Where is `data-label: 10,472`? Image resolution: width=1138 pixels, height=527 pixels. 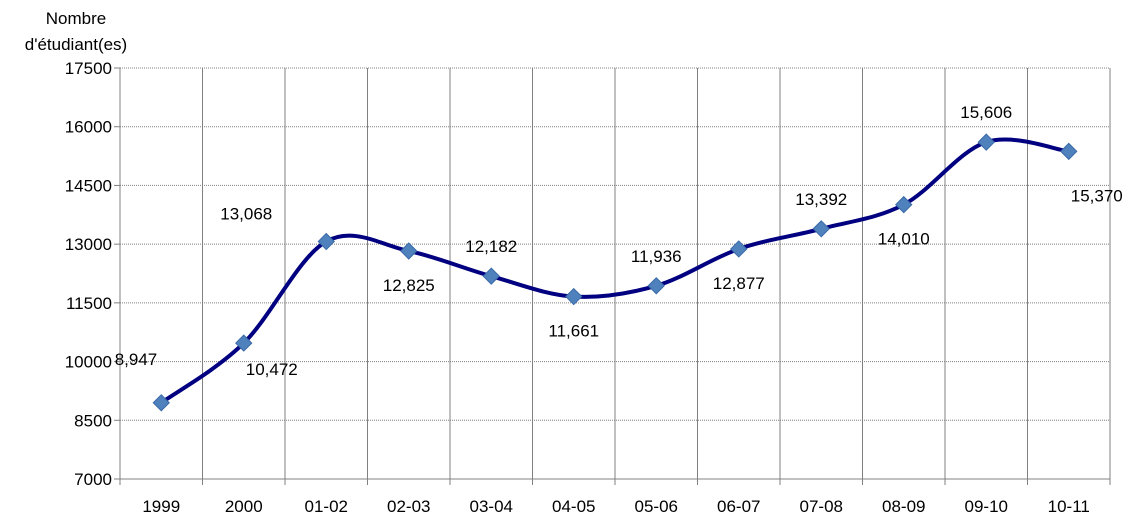 data-label: 10,472 is located at coordinates (272, 369).